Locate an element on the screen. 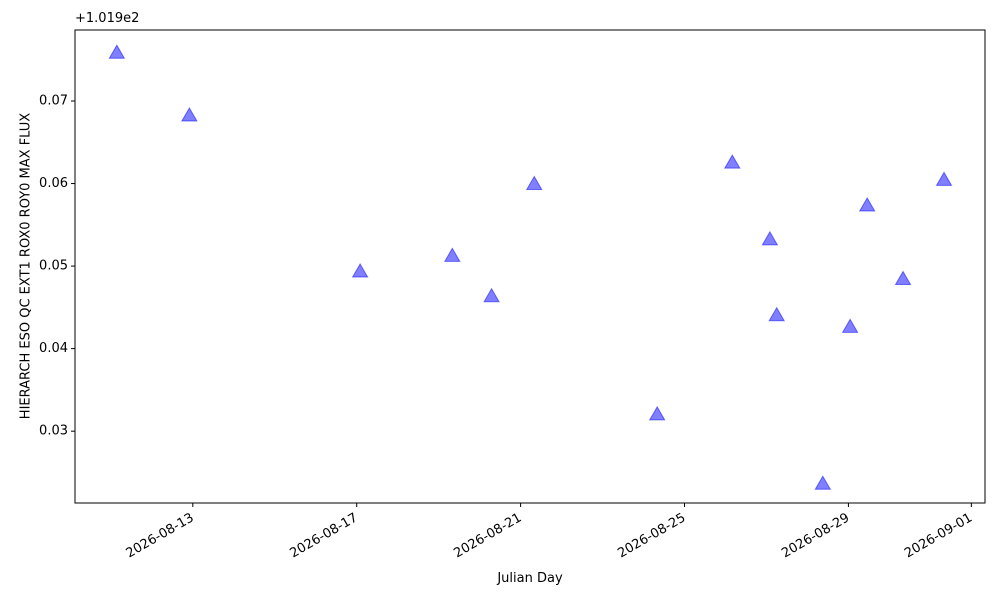 This screenshot has width=1000, height=600. y-tick-label: 0.03 is located at coordinates (53, 431).